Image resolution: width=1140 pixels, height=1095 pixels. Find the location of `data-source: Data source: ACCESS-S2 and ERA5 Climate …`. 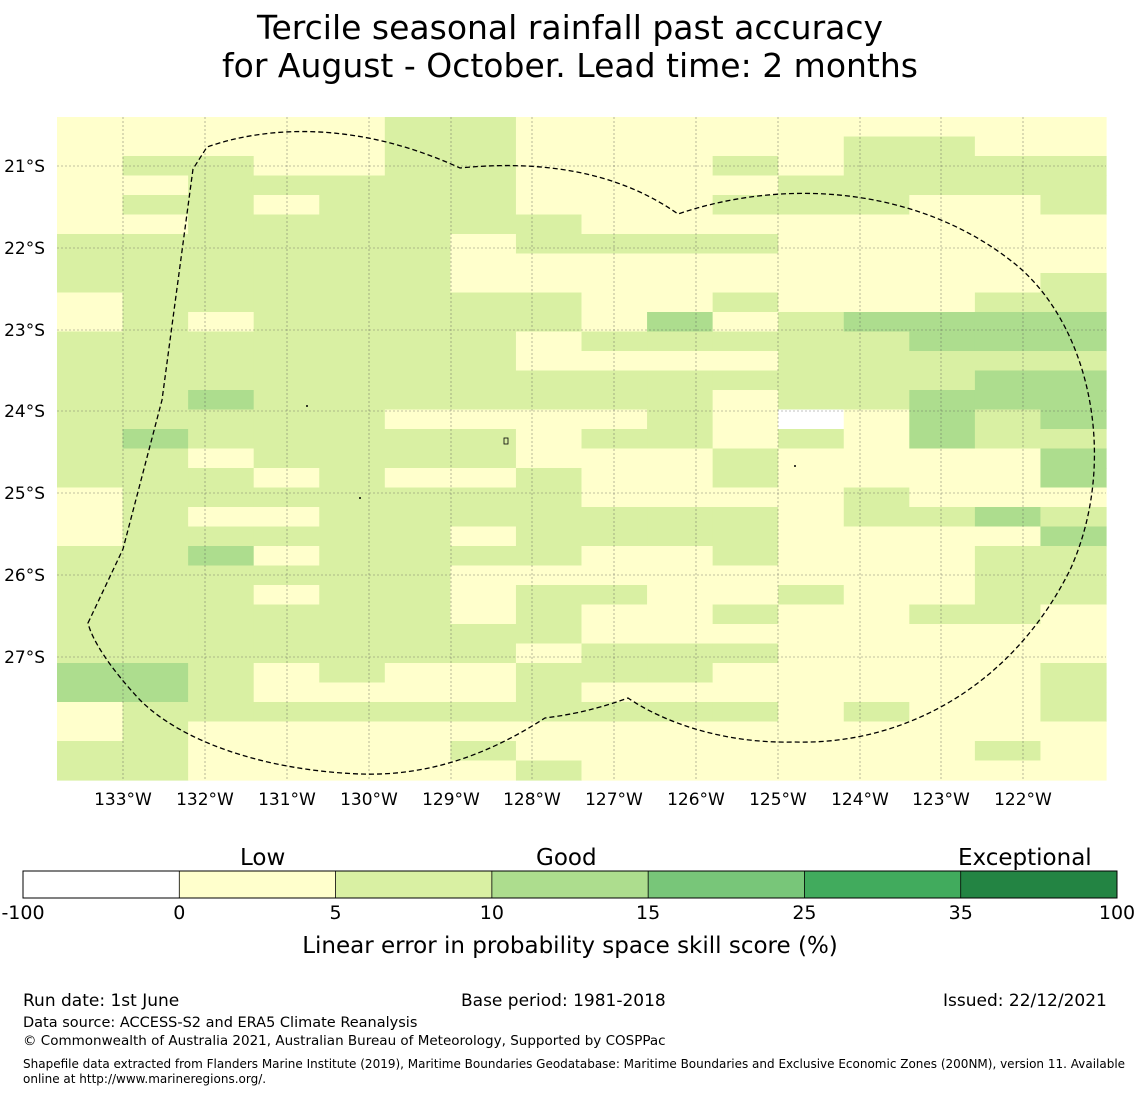

data-source: Data source: ACCESS-S2 and ERA5 Climate … is located at coordinates (220, 1023).